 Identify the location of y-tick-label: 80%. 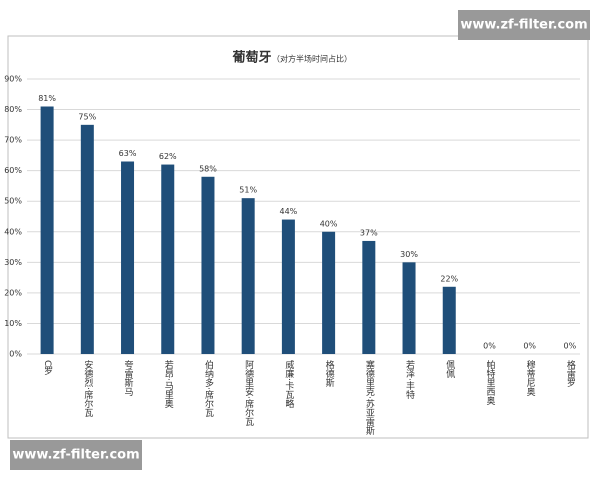
(13, 109).